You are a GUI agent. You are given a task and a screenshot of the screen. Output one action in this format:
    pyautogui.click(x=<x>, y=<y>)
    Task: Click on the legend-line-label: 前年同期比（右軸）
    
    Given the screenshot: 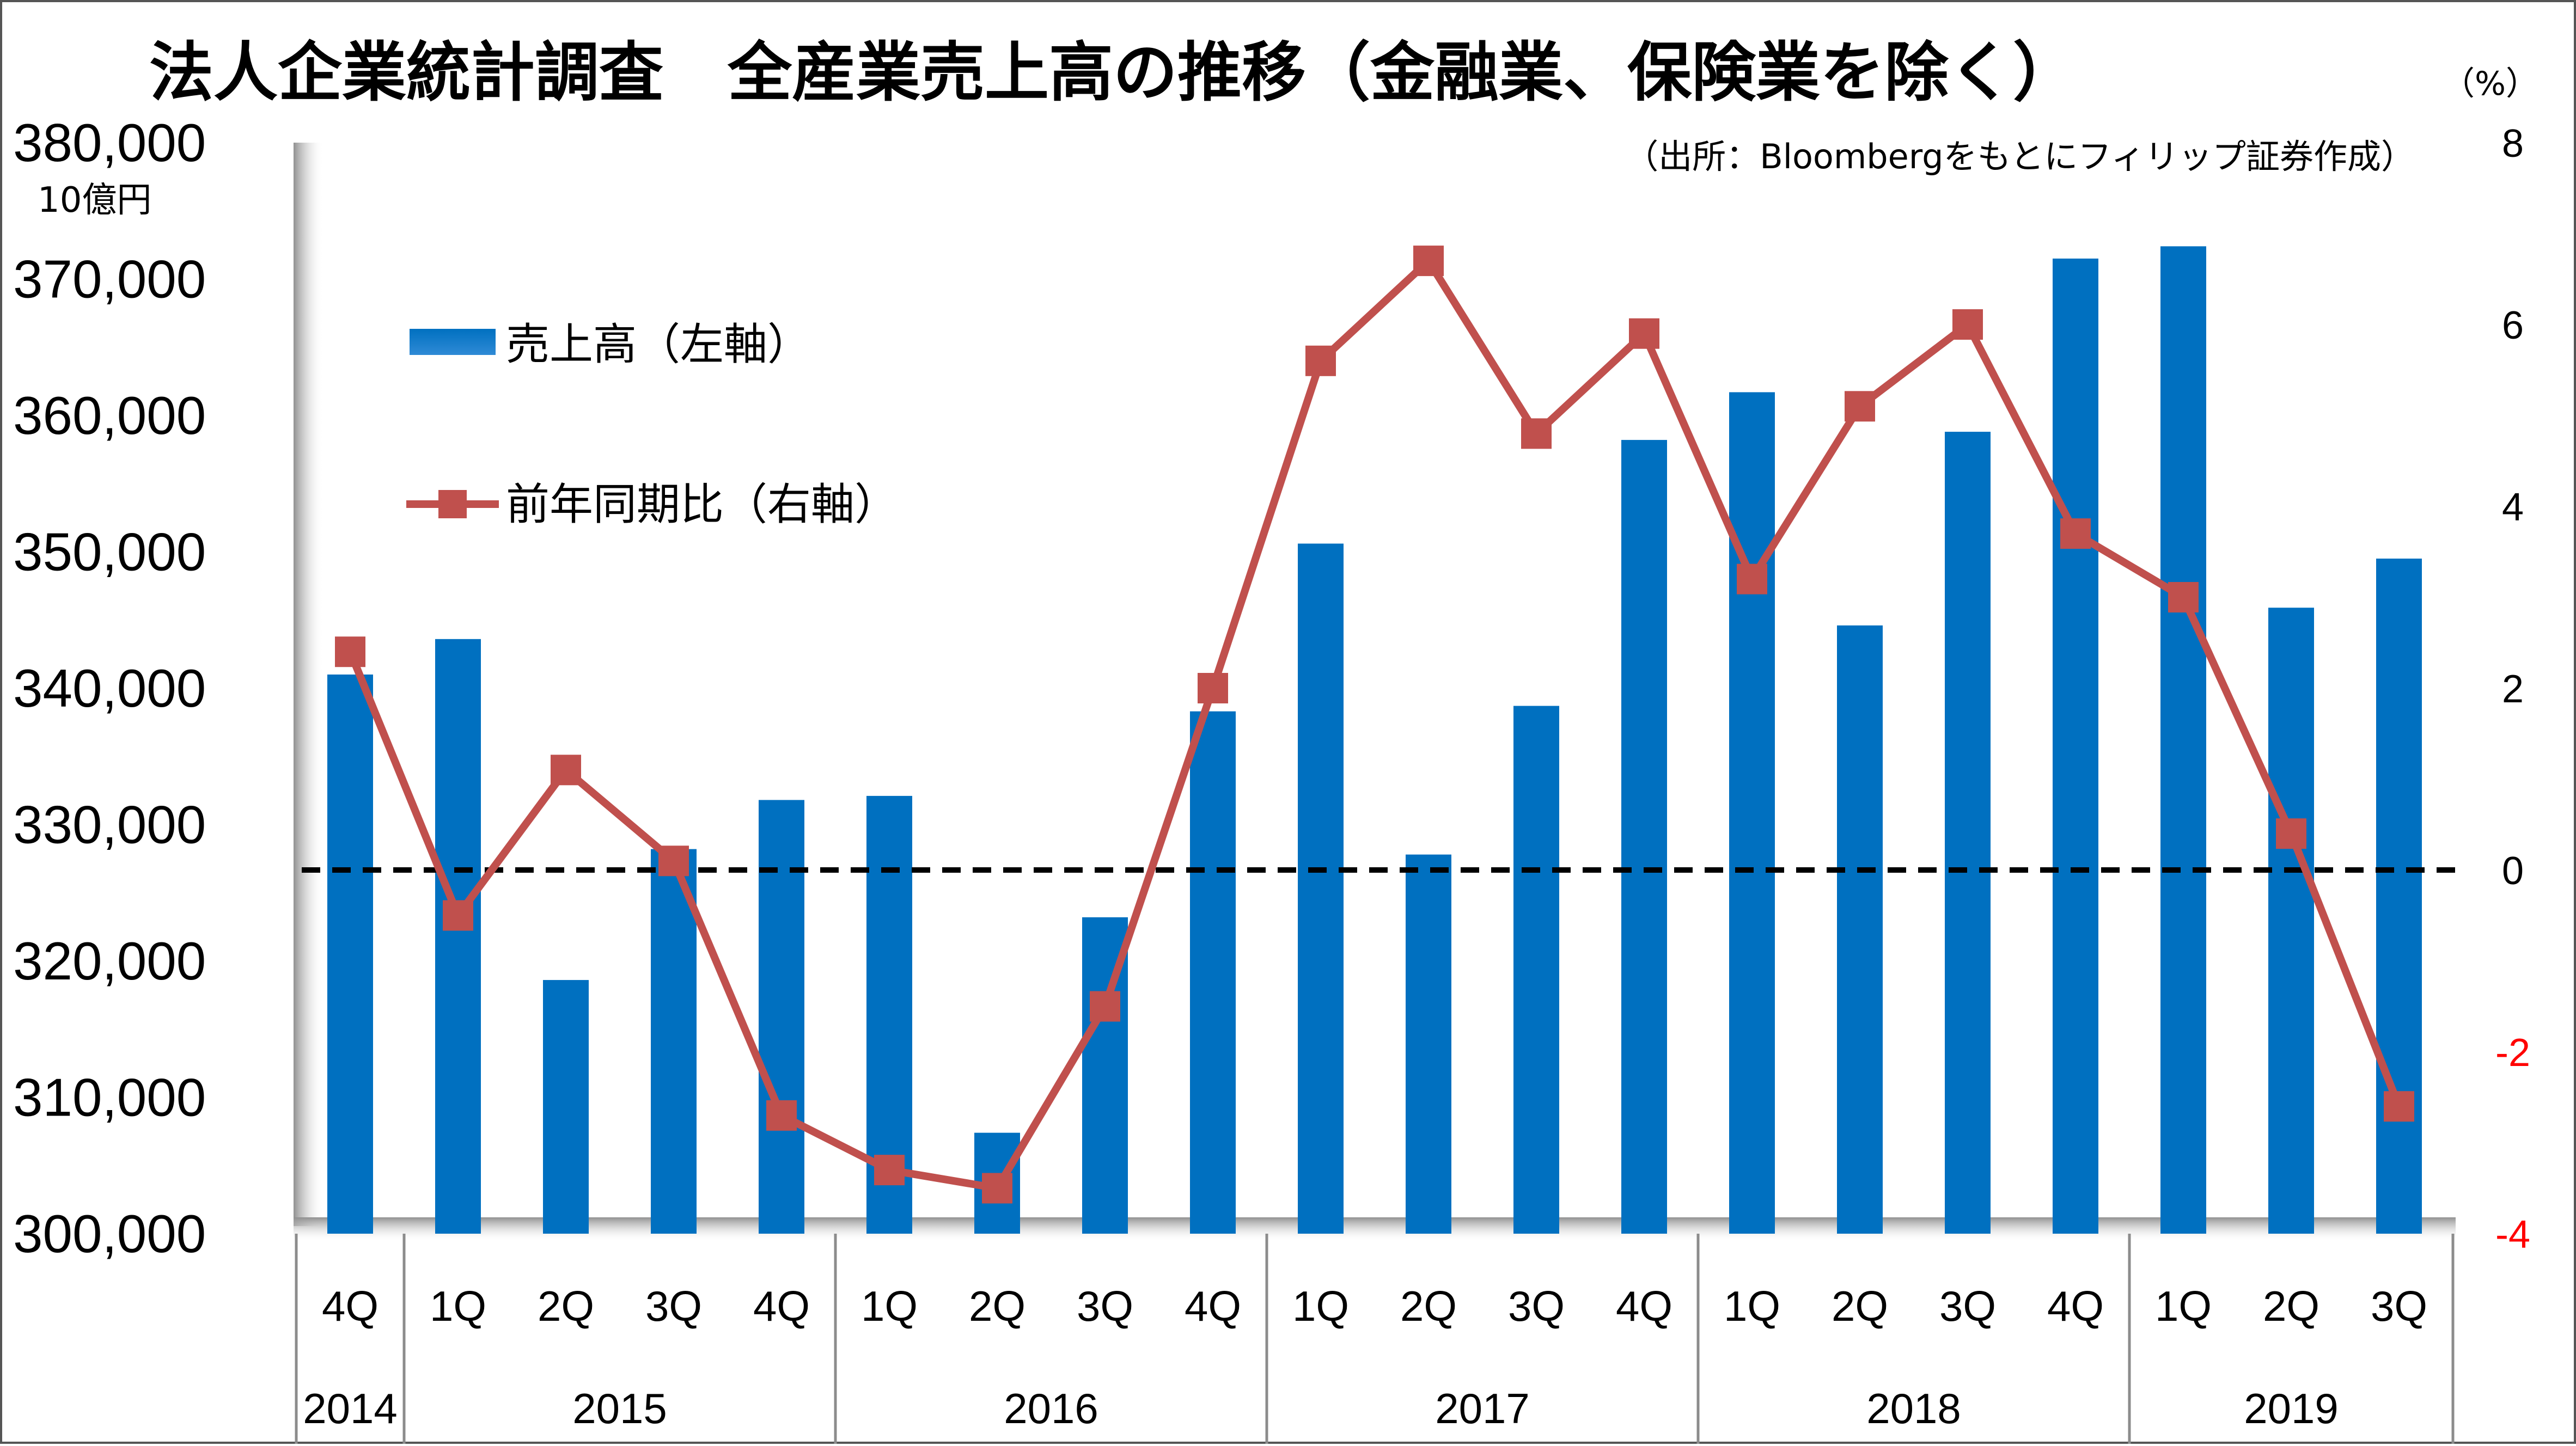 What is the action you would take?
    pyautogui.click(x=702, y=504)
    